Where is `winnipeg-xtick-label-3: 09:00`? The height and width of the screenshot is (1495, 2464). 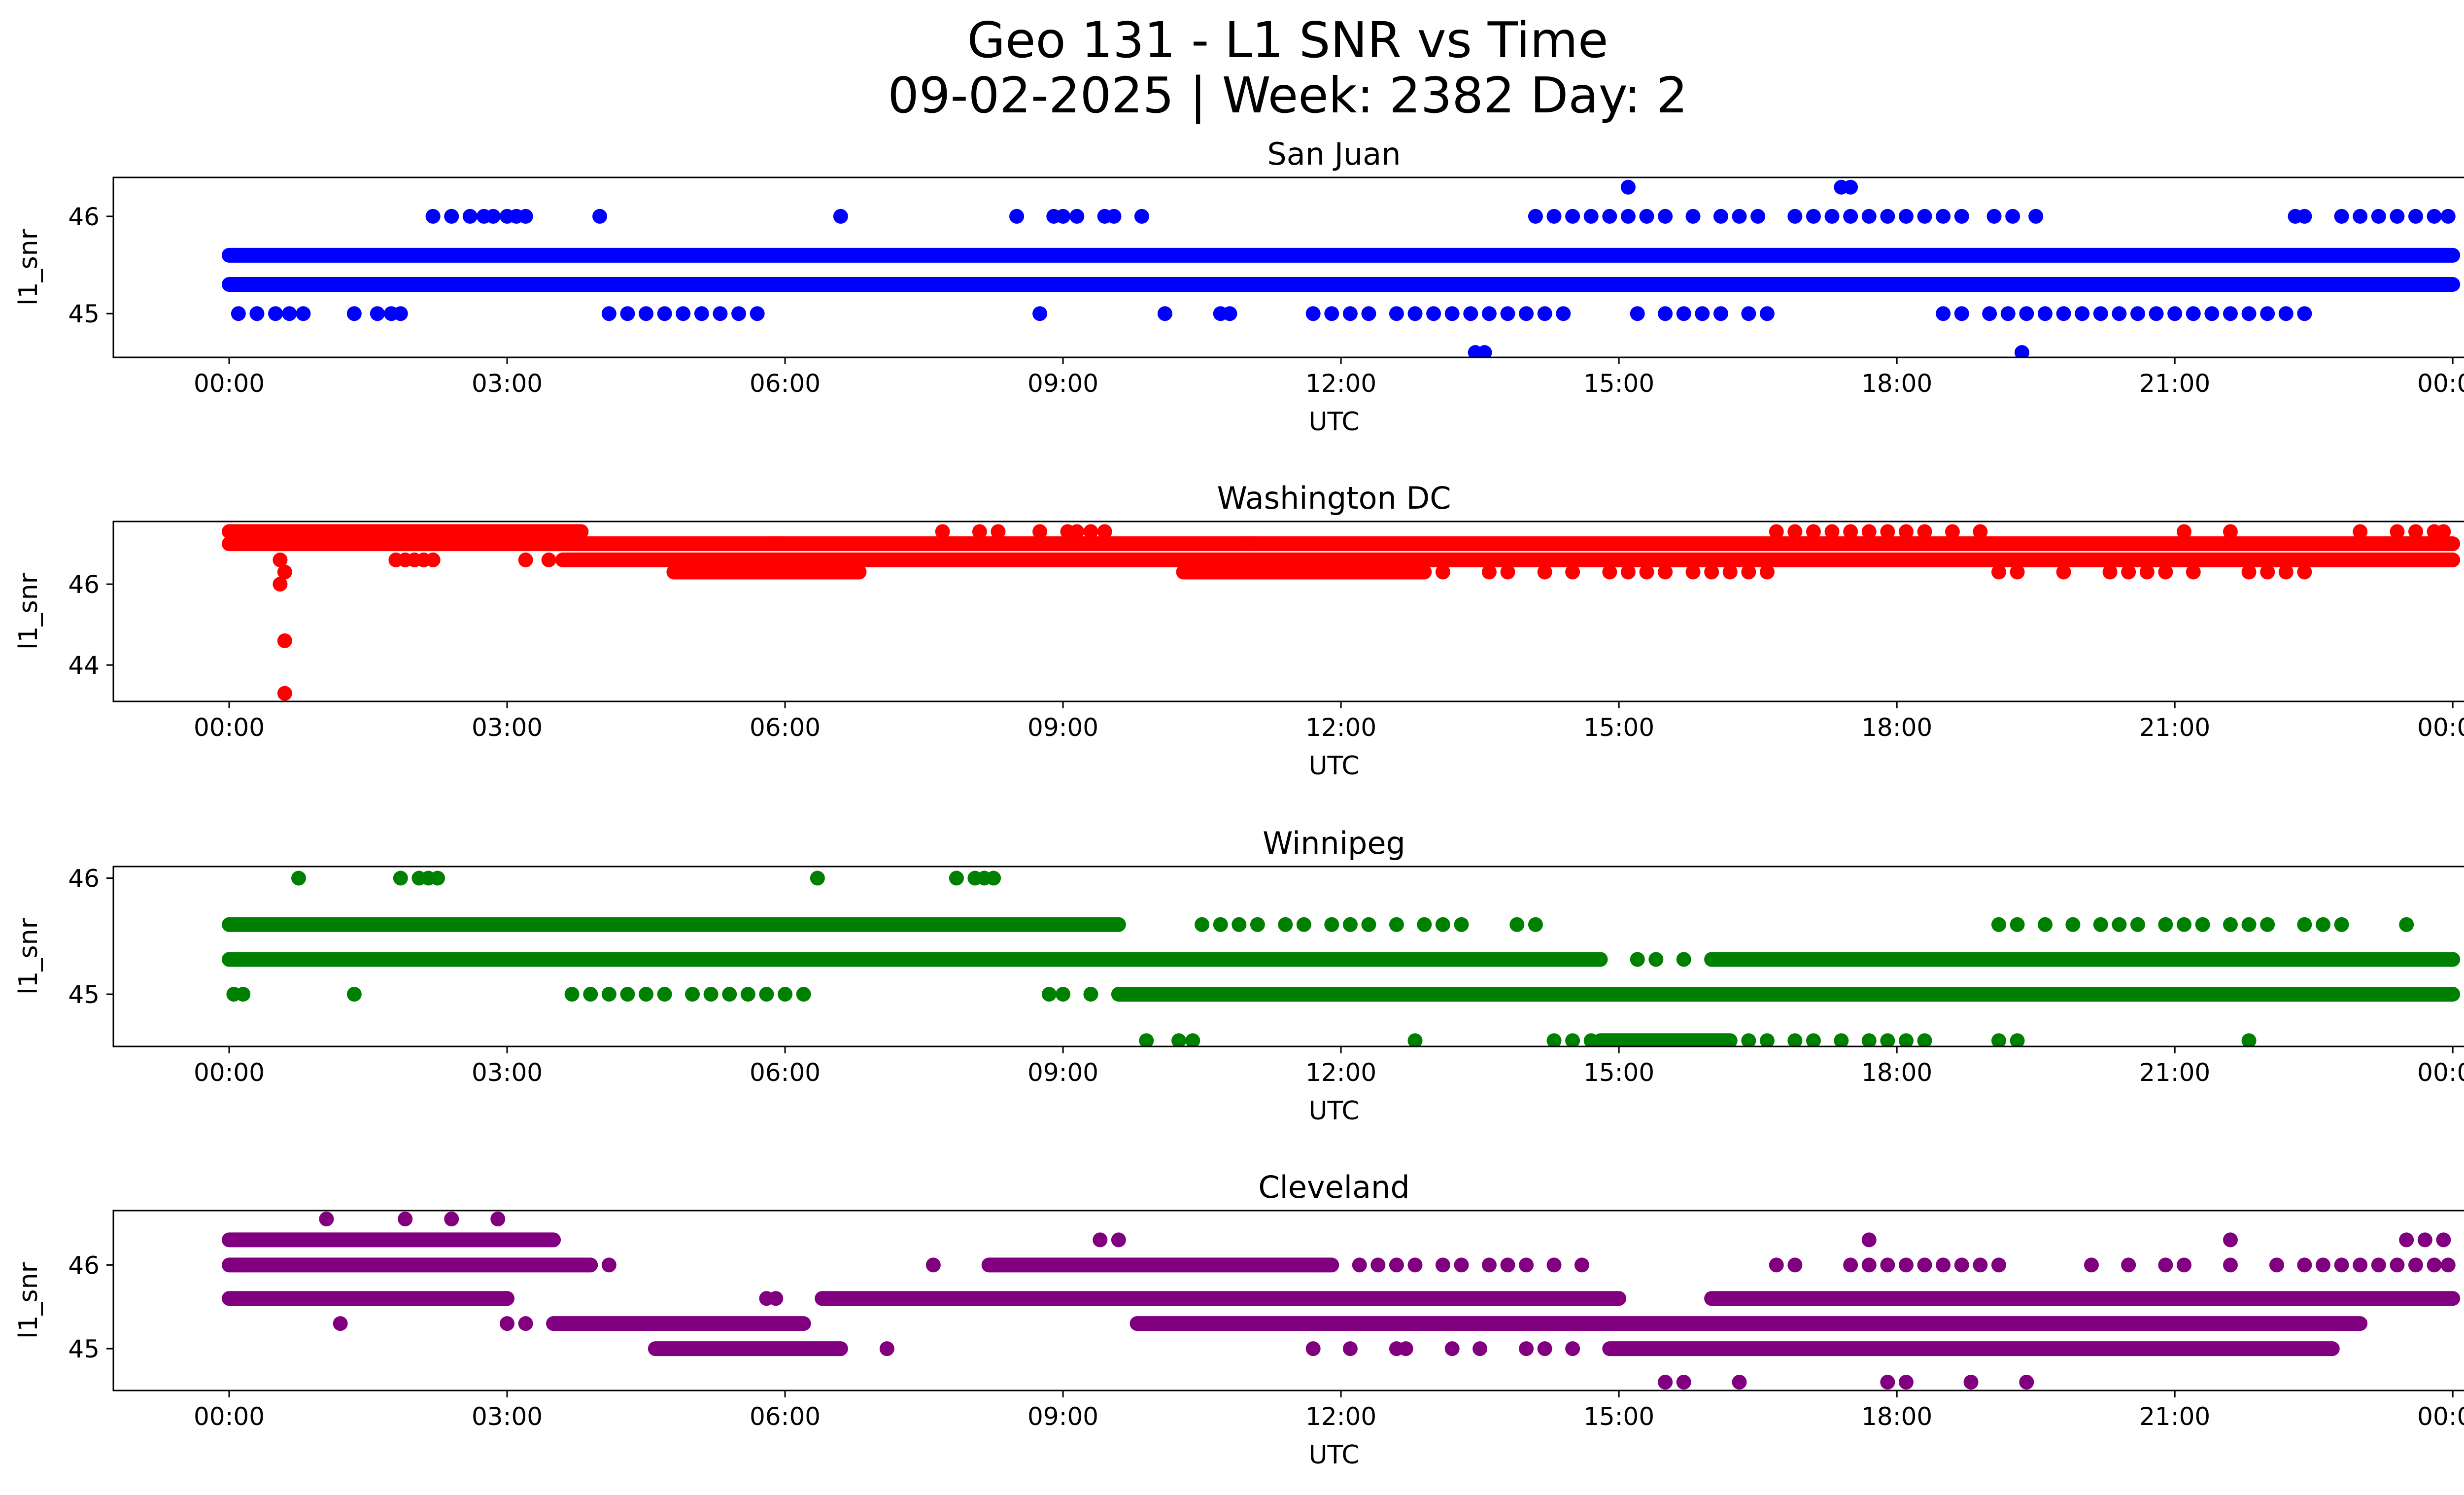 winnipeg-xtick-label-3: 09:00 is located at coordinates (1062, 1072).